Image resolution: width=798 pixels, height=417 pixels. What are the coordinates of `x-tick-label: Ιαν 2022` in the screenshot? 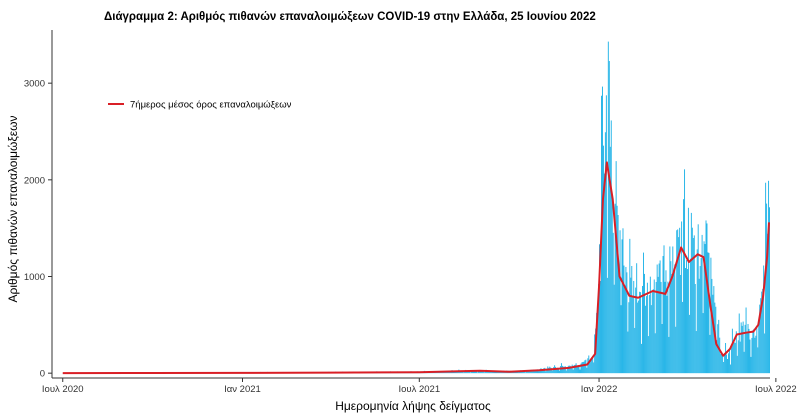 It's located at (599, 389).